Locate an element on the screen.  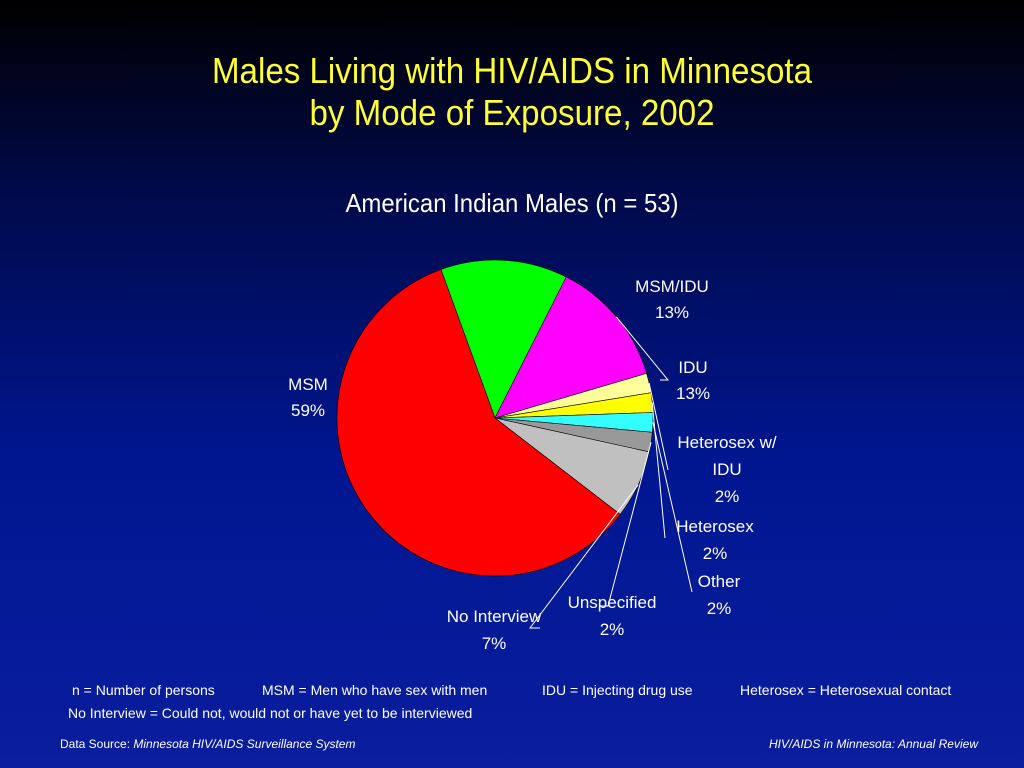
slice-label-heterosex: Heterosex 2% is located at coordinates (715, 540).